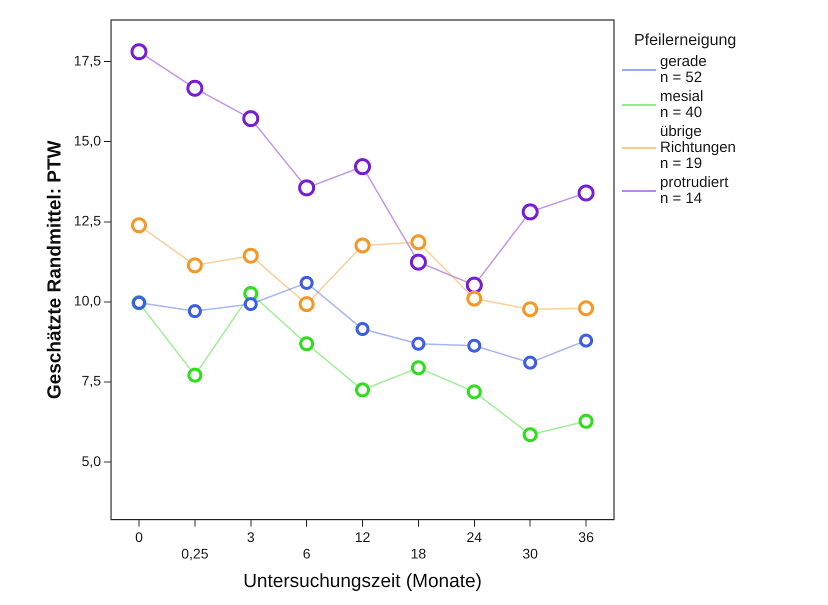  Describe the element at coordinates (88, 300) in the screenshot. I see `y-tick-label: 10,0` at that location.